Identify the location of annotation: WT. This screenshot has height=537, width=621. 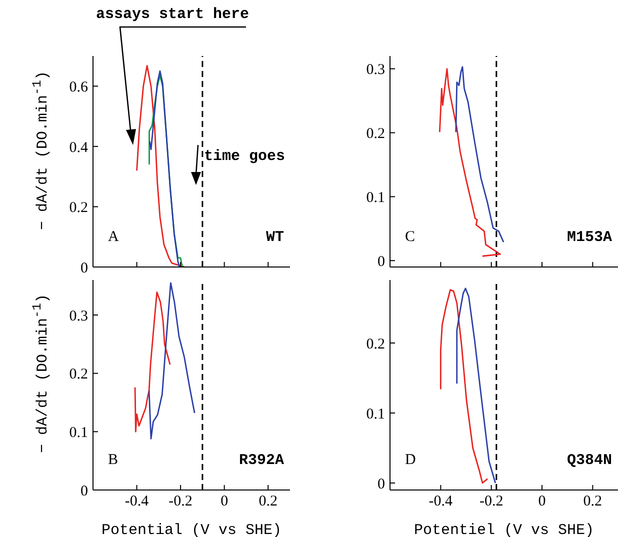
(275, 237).